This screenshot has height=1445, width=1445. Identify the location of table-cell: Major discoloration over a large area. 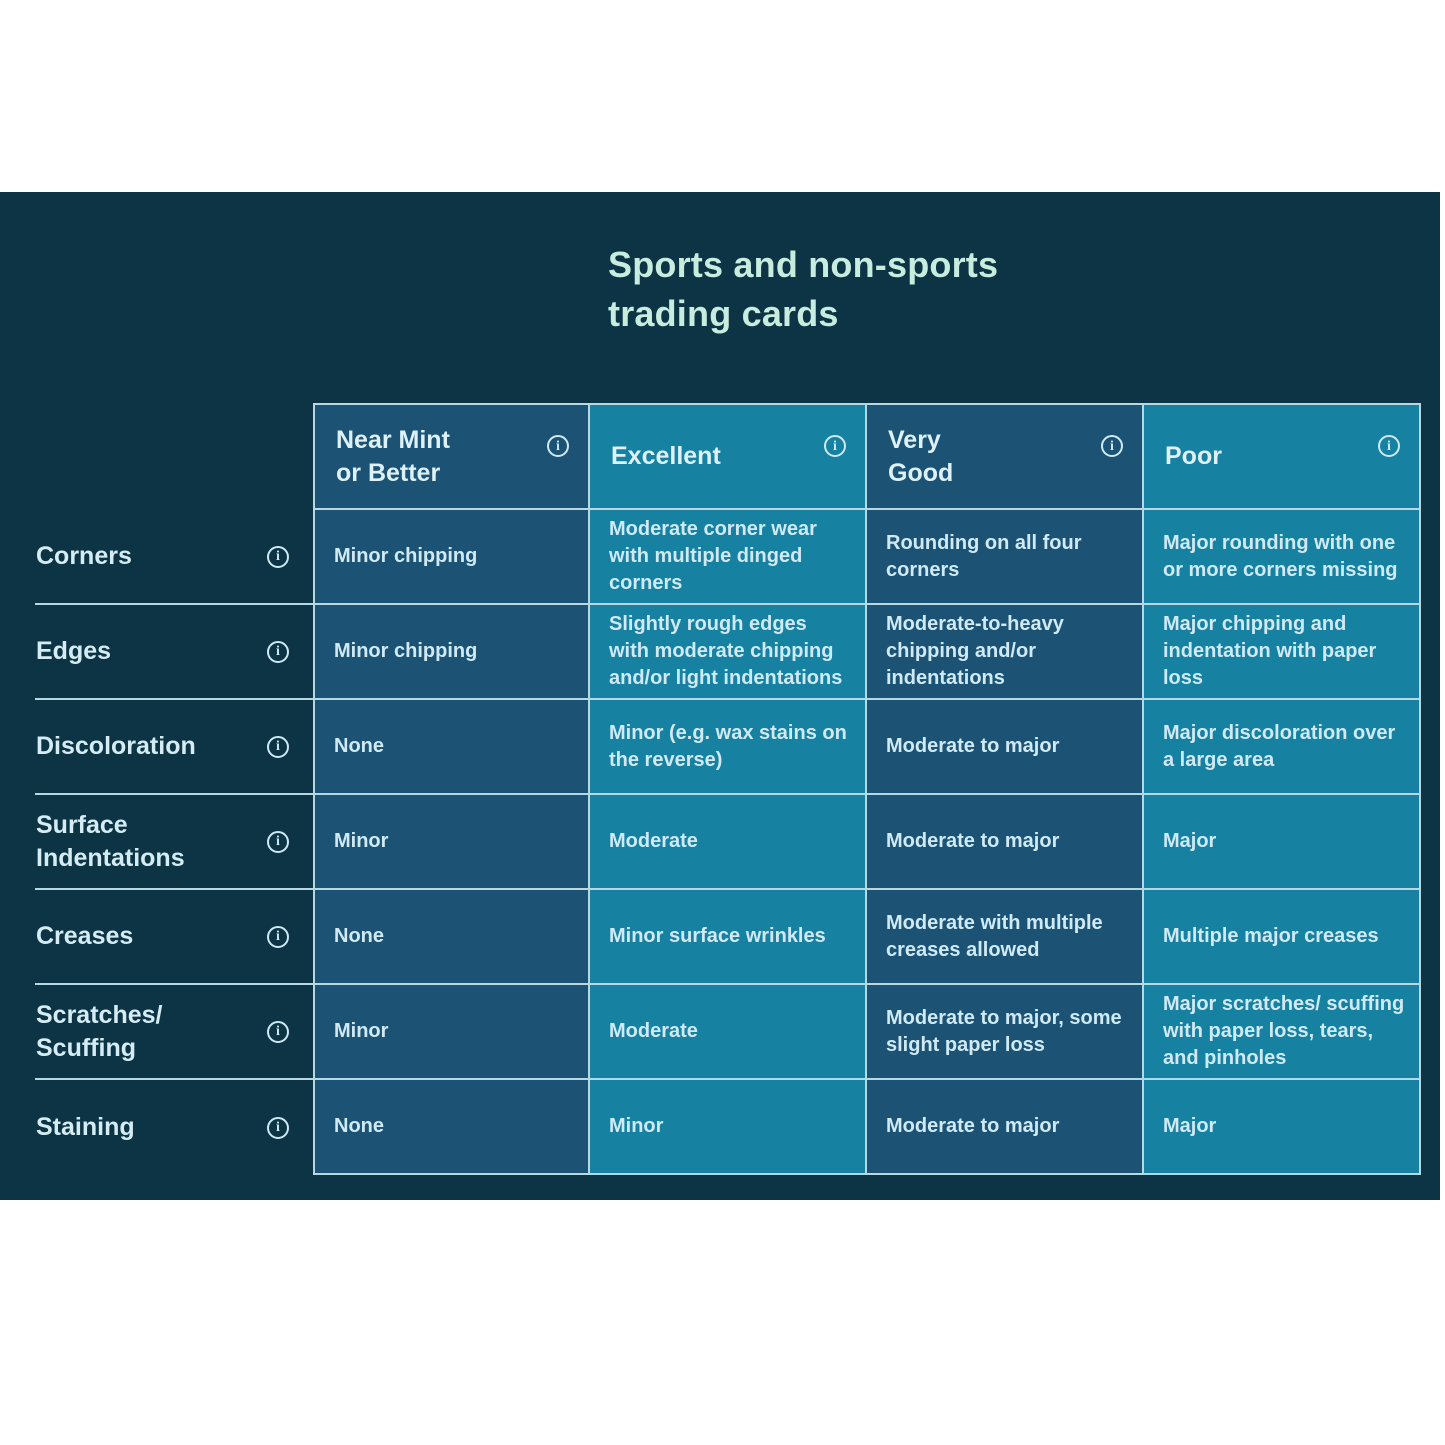
(1282, 747).